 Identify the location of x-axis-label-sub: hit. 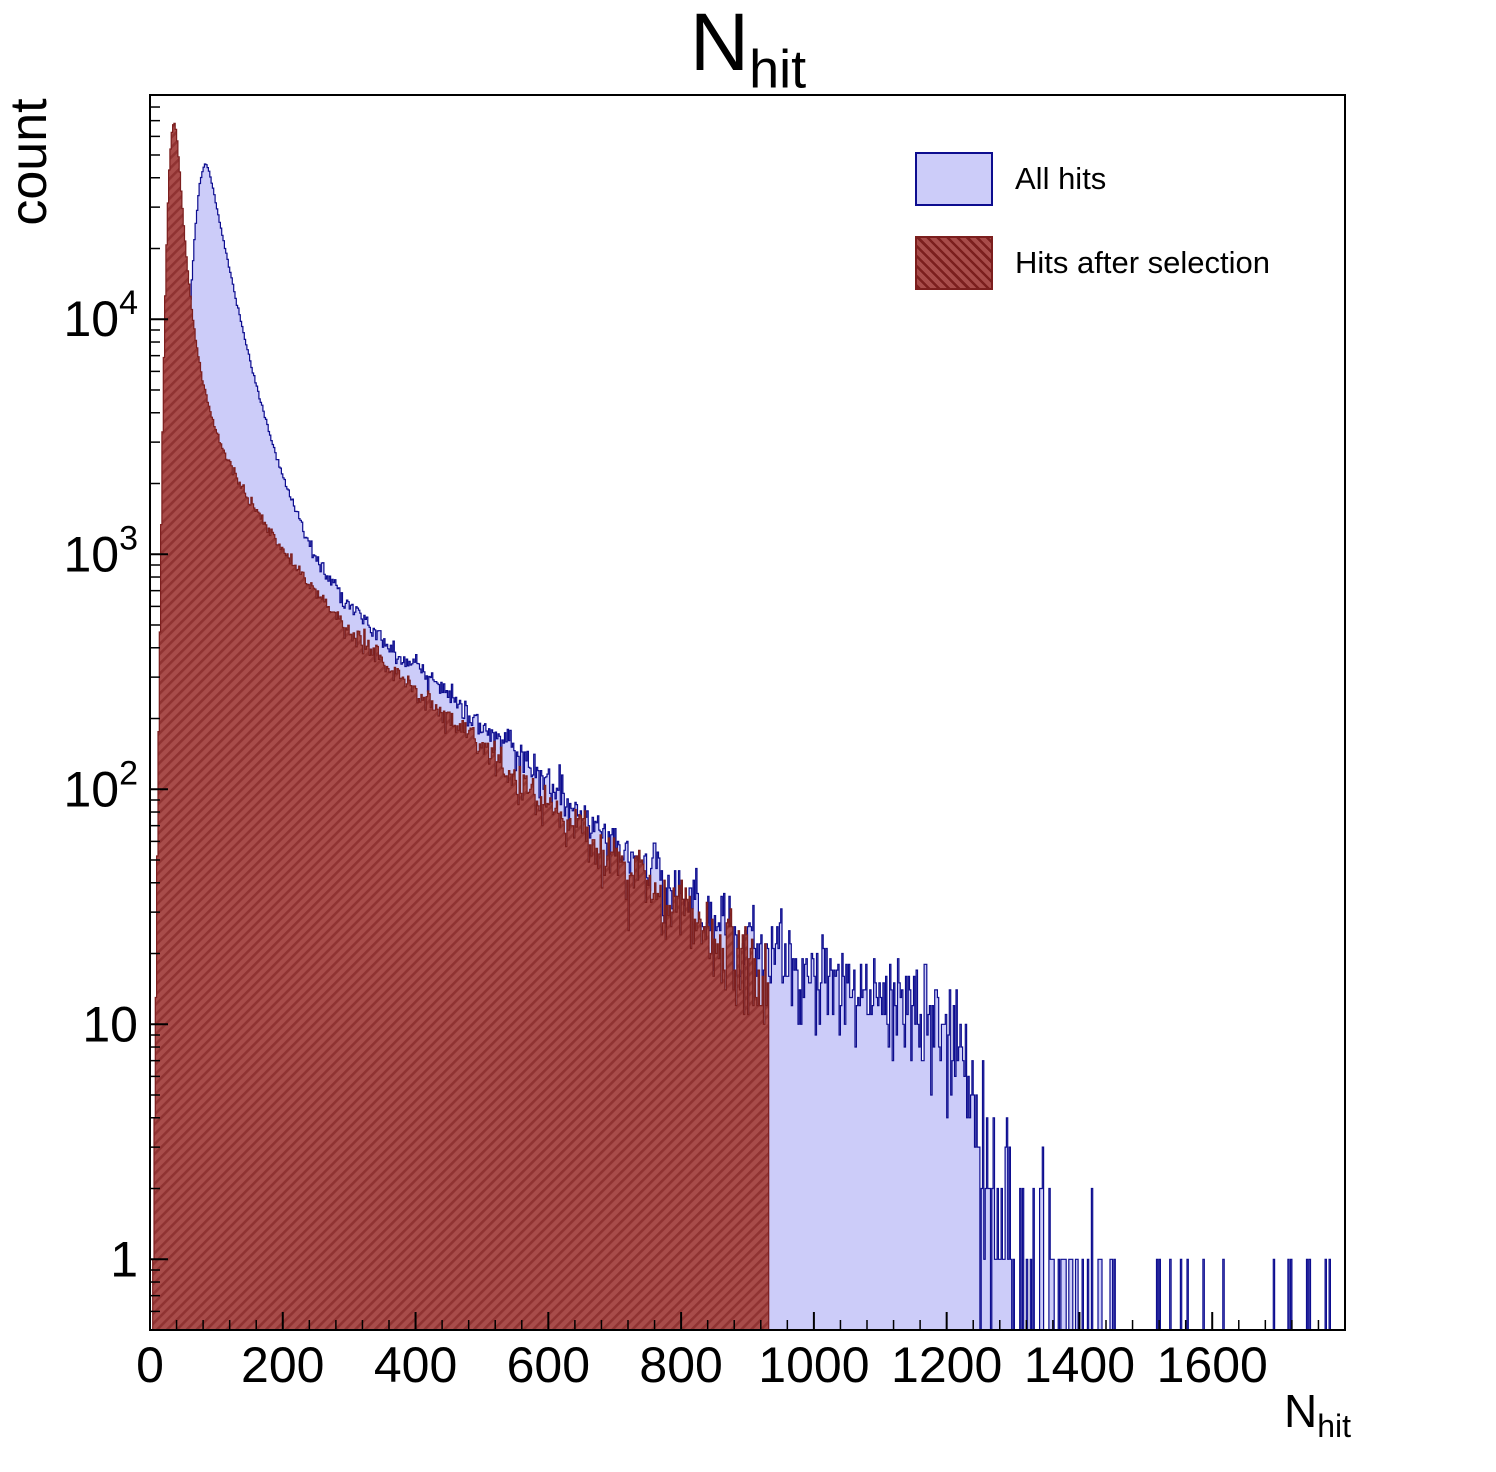
(1334, 1426).